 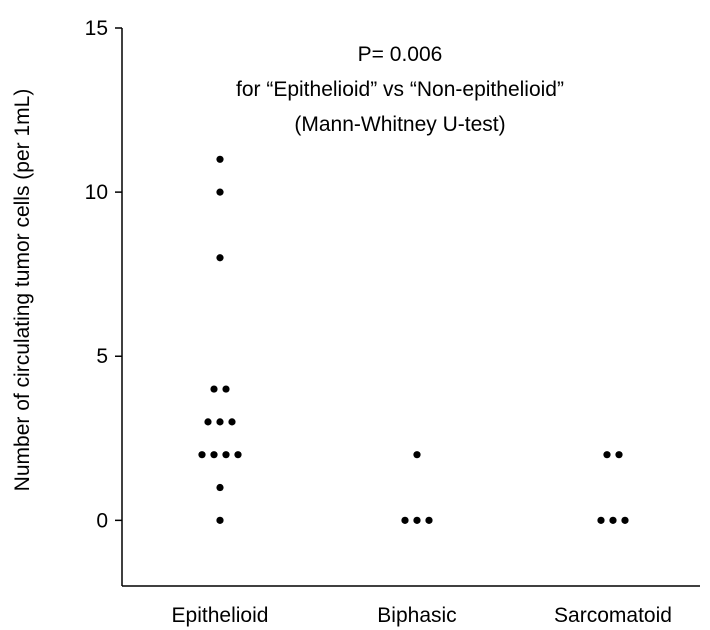 I want to click on y-tick-label: 0, so click(x=102, y=520).